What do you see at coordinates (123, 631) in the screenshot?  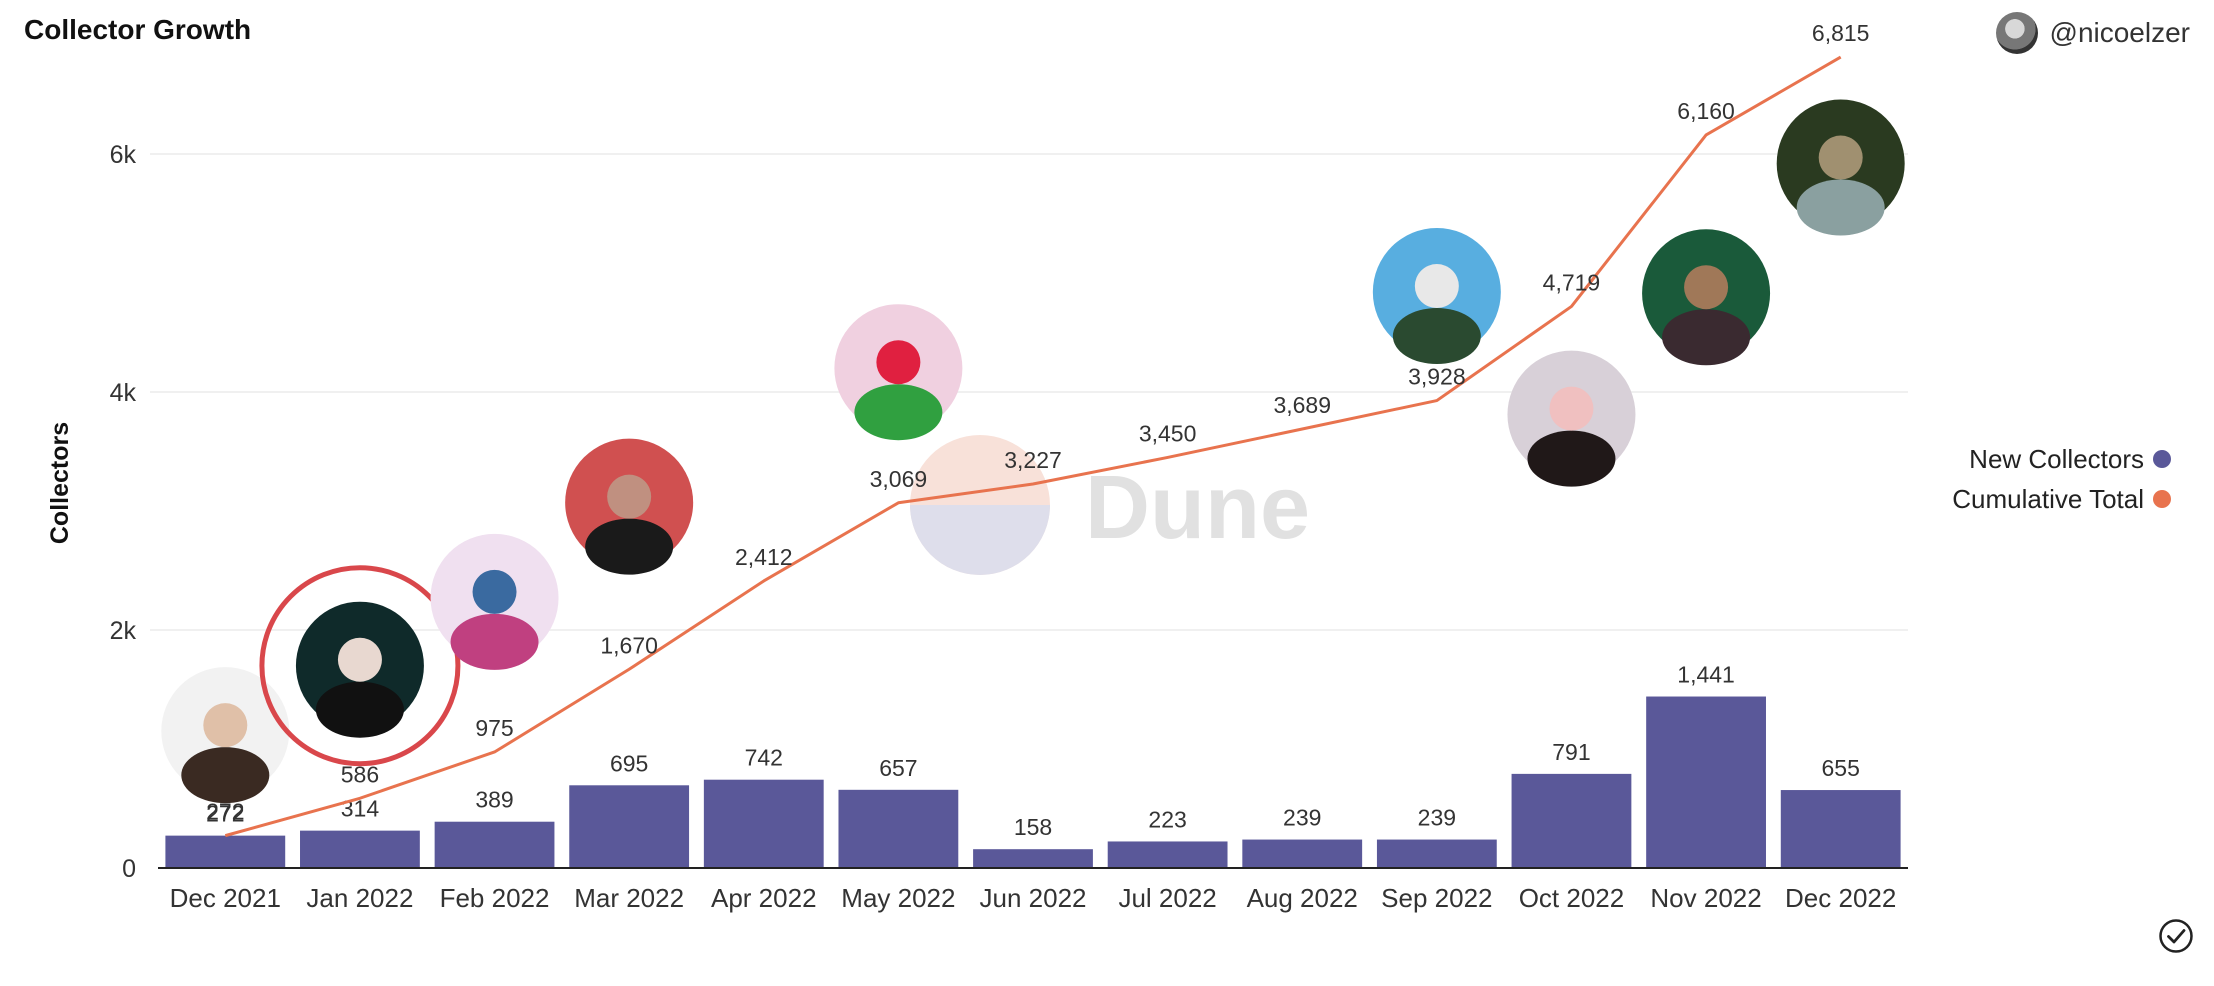 I see `y-tick-label: 2k` at bounding box center [123, 631].